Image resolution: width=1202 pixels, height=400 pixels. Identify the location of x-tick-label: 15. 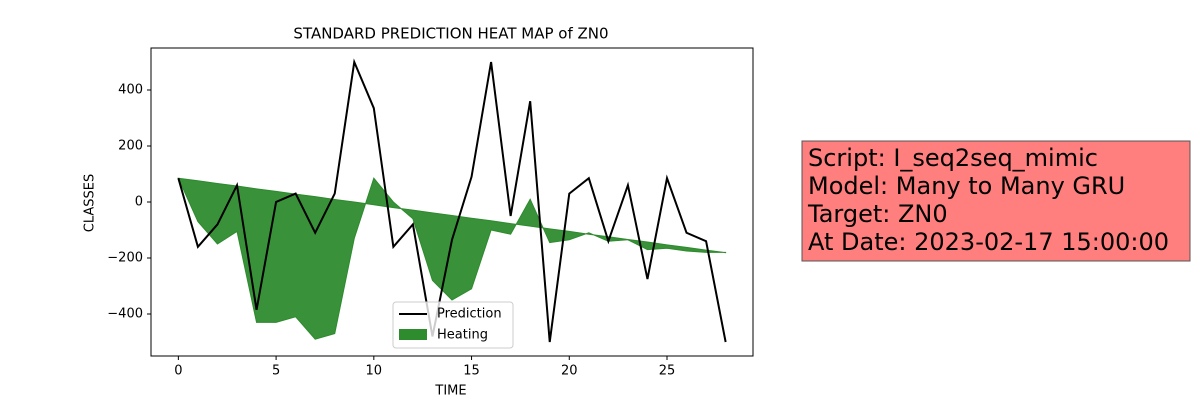
(471, 371).